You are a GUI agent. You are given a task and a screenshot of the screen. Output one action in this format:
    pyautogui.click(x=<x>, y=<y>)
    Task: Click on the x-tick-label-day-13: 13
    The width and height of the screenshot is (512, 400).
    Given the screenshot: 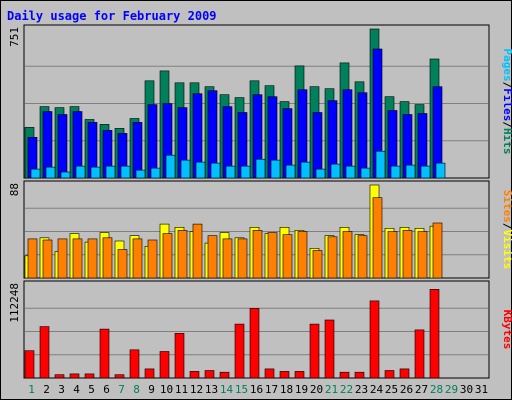 What is the action you would take?
    pyautogui.click(x=211, y=389)
    